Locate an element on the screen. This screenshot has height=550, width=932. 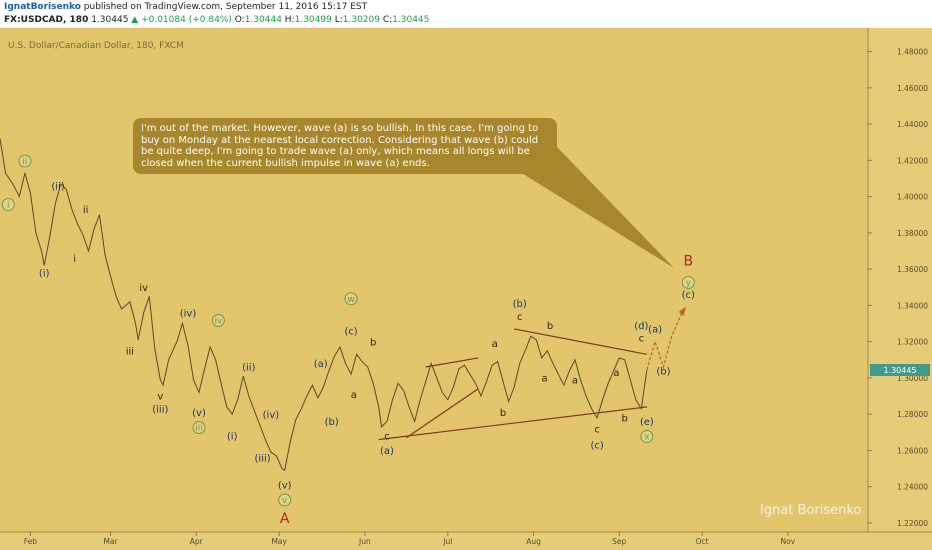
wave-label-45: (b) is located at coordinates (663, 371).